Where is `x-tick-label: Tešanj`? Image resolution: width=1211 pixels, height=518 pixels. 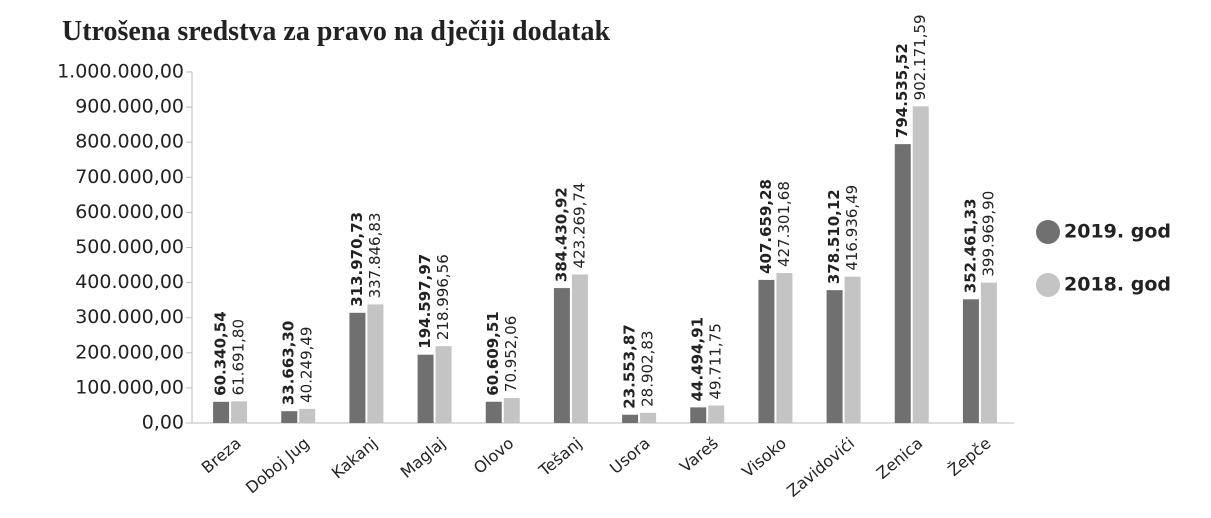
x-tick-label: Tešanj is located at coordinates (559, 457).